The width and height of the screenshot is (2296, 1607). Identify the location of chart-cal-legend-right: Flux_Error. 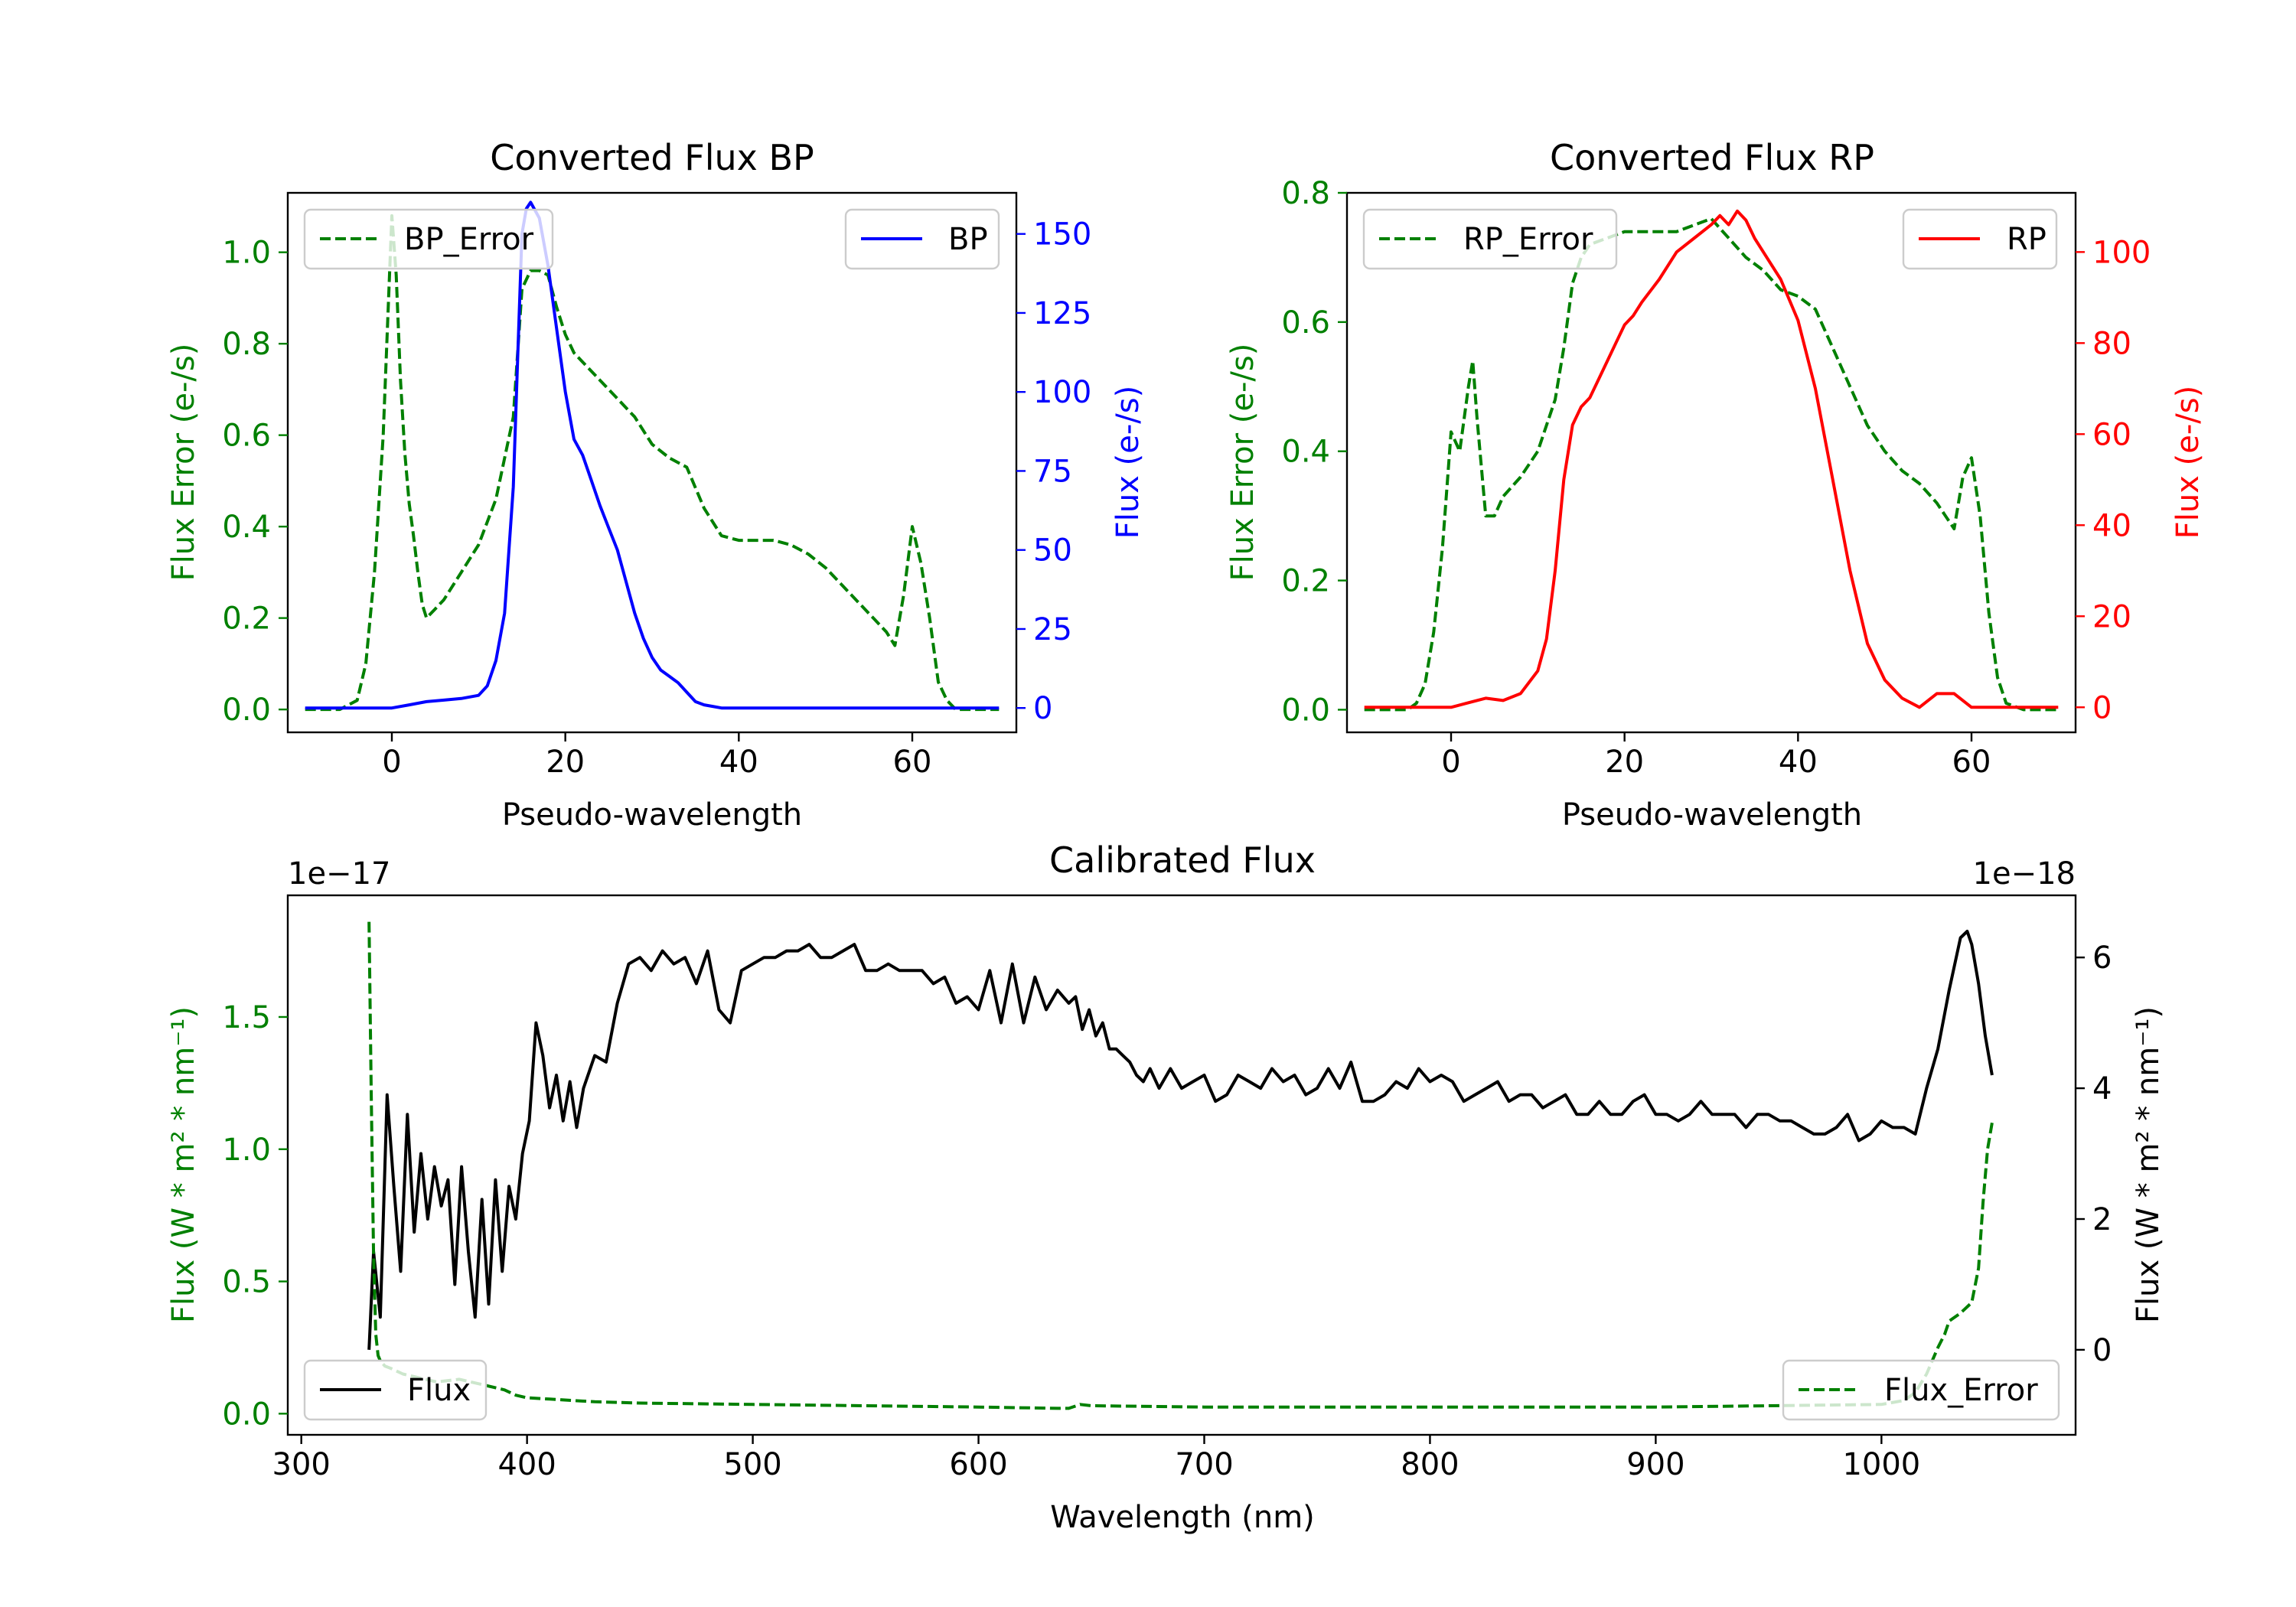
(1921, 1390).